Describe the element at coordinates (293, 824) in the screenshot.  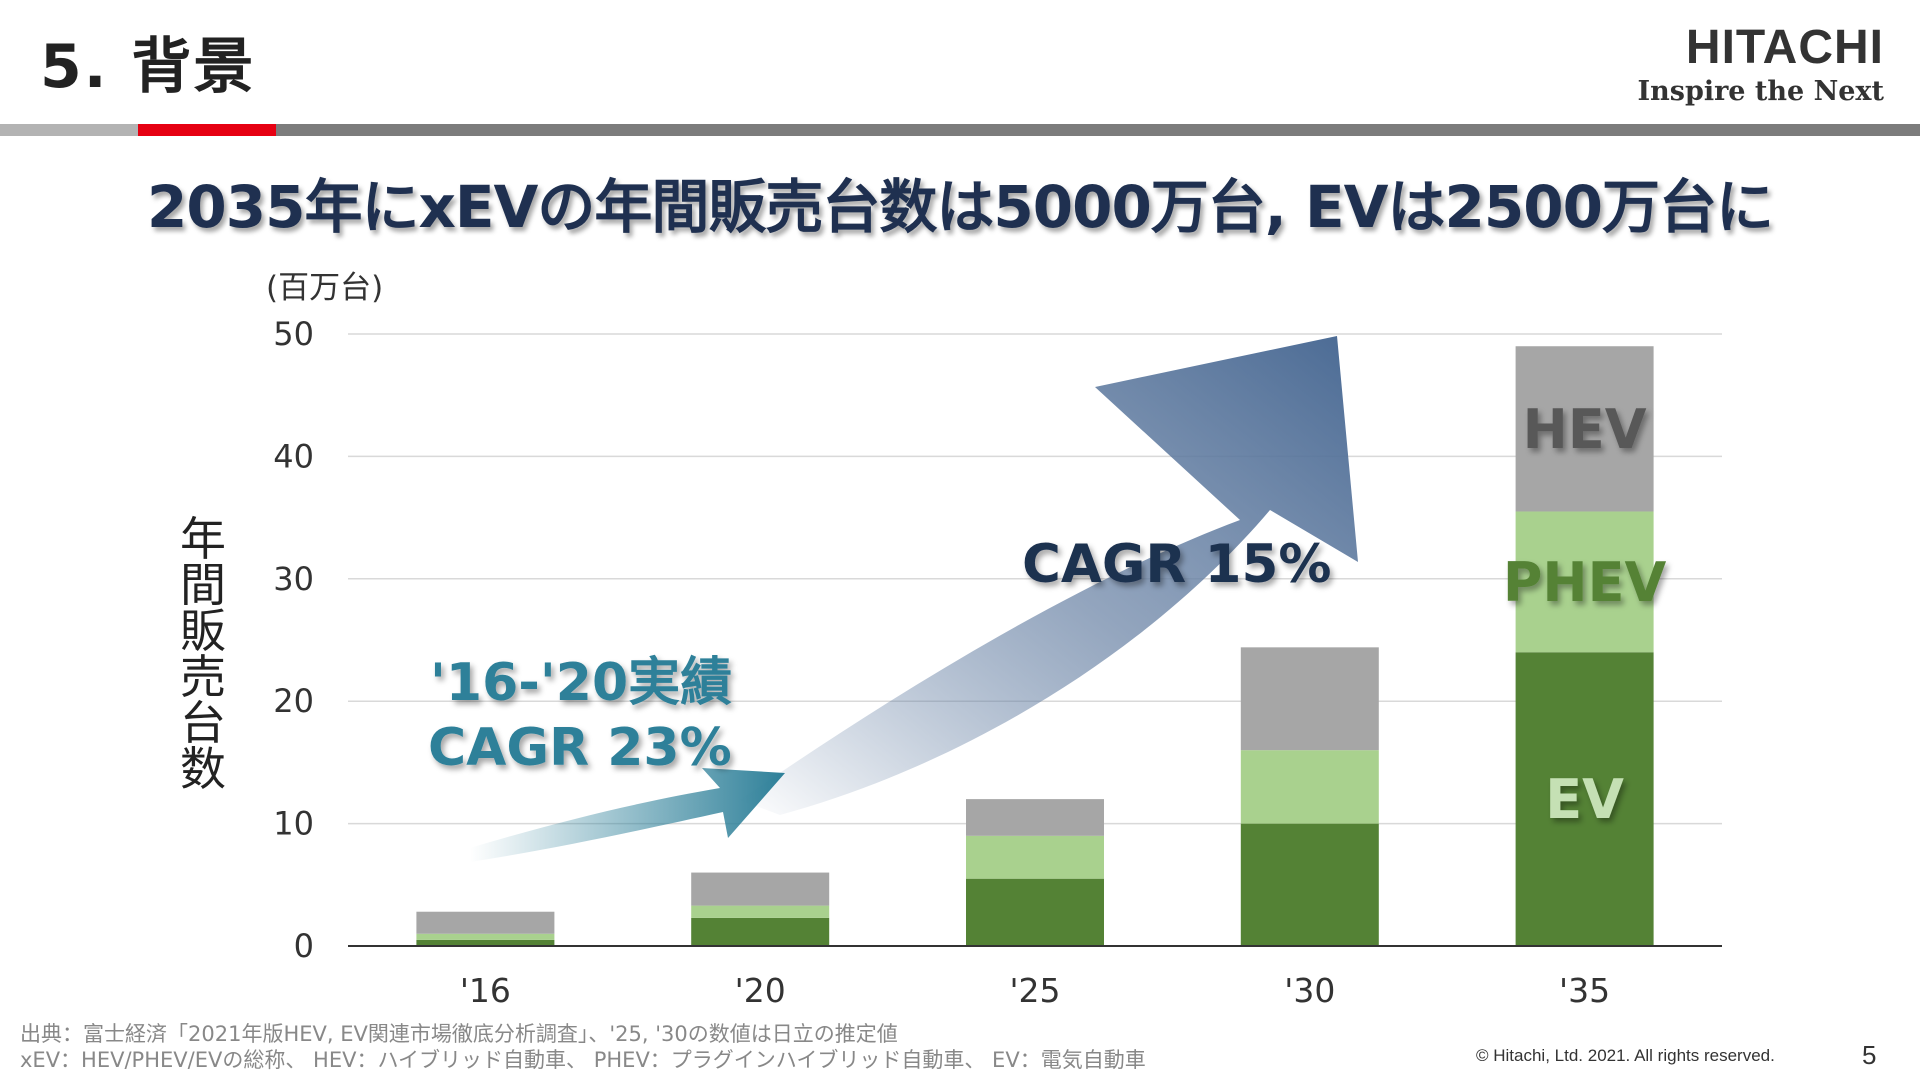
I see `y-tick-label: 10` at that location.